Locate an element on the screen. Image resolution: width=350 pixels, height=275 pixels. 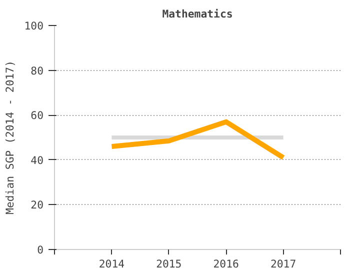
y-tick-label: 40 is located at coordinates (37, 160).